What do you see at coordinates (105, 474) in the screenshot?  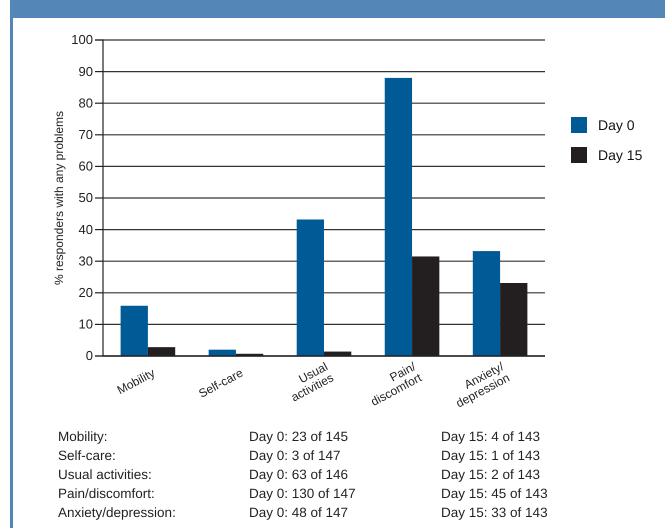 I see `text: Usual activities:` at bounding box center [105, 474].